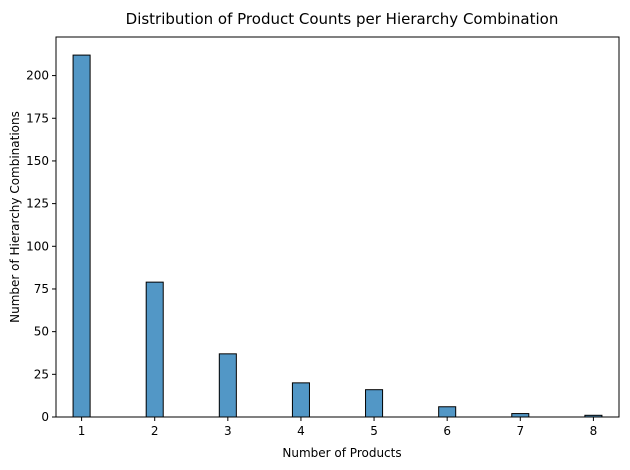  I want to click on y-tick-label: 0, so click(45, 417).